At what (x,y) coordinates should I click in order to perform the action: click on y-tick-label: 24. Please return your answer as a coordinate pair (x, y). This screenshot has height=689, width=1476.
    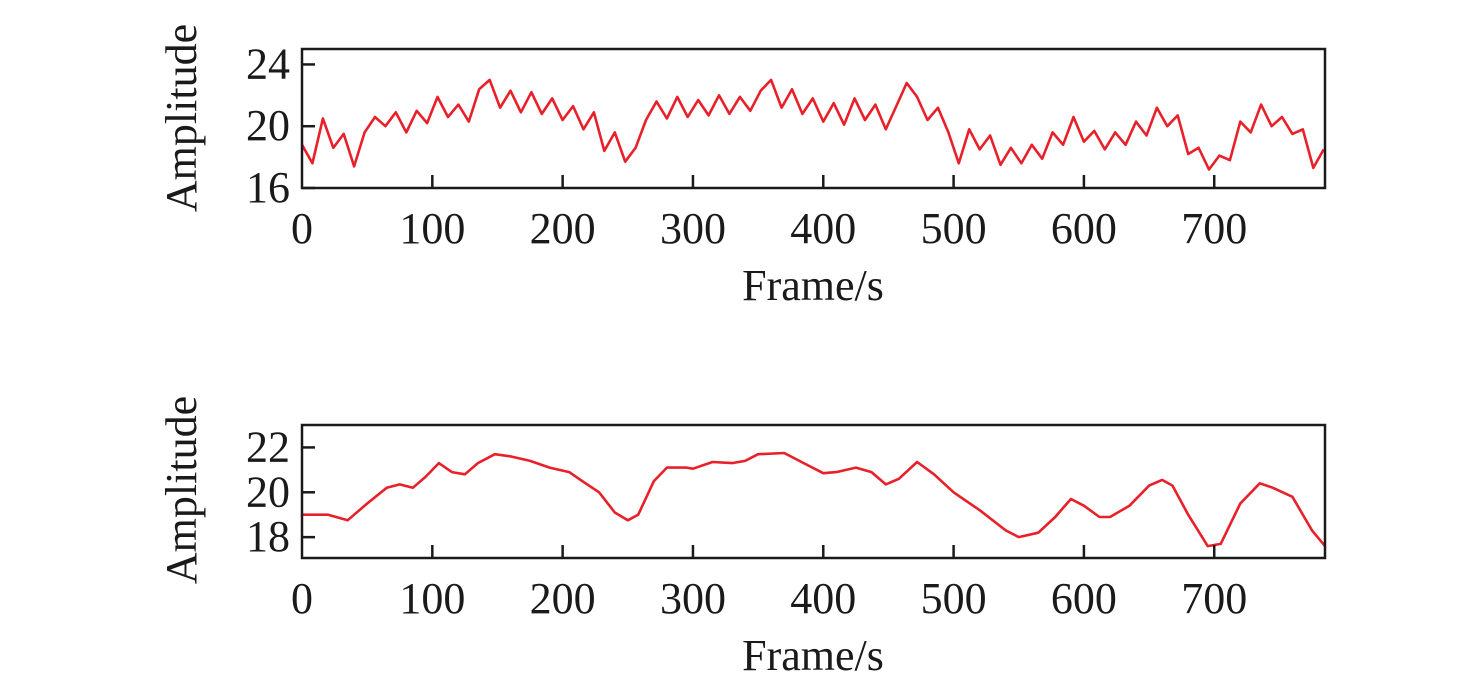
    Looking at the image, I should click on (268, 63).